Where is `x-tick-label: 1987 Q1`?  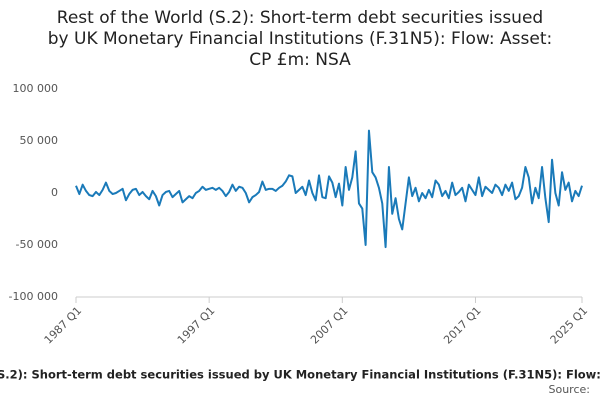 x-tick-label: 1987 Q1 is located at coordinates (63, 325).